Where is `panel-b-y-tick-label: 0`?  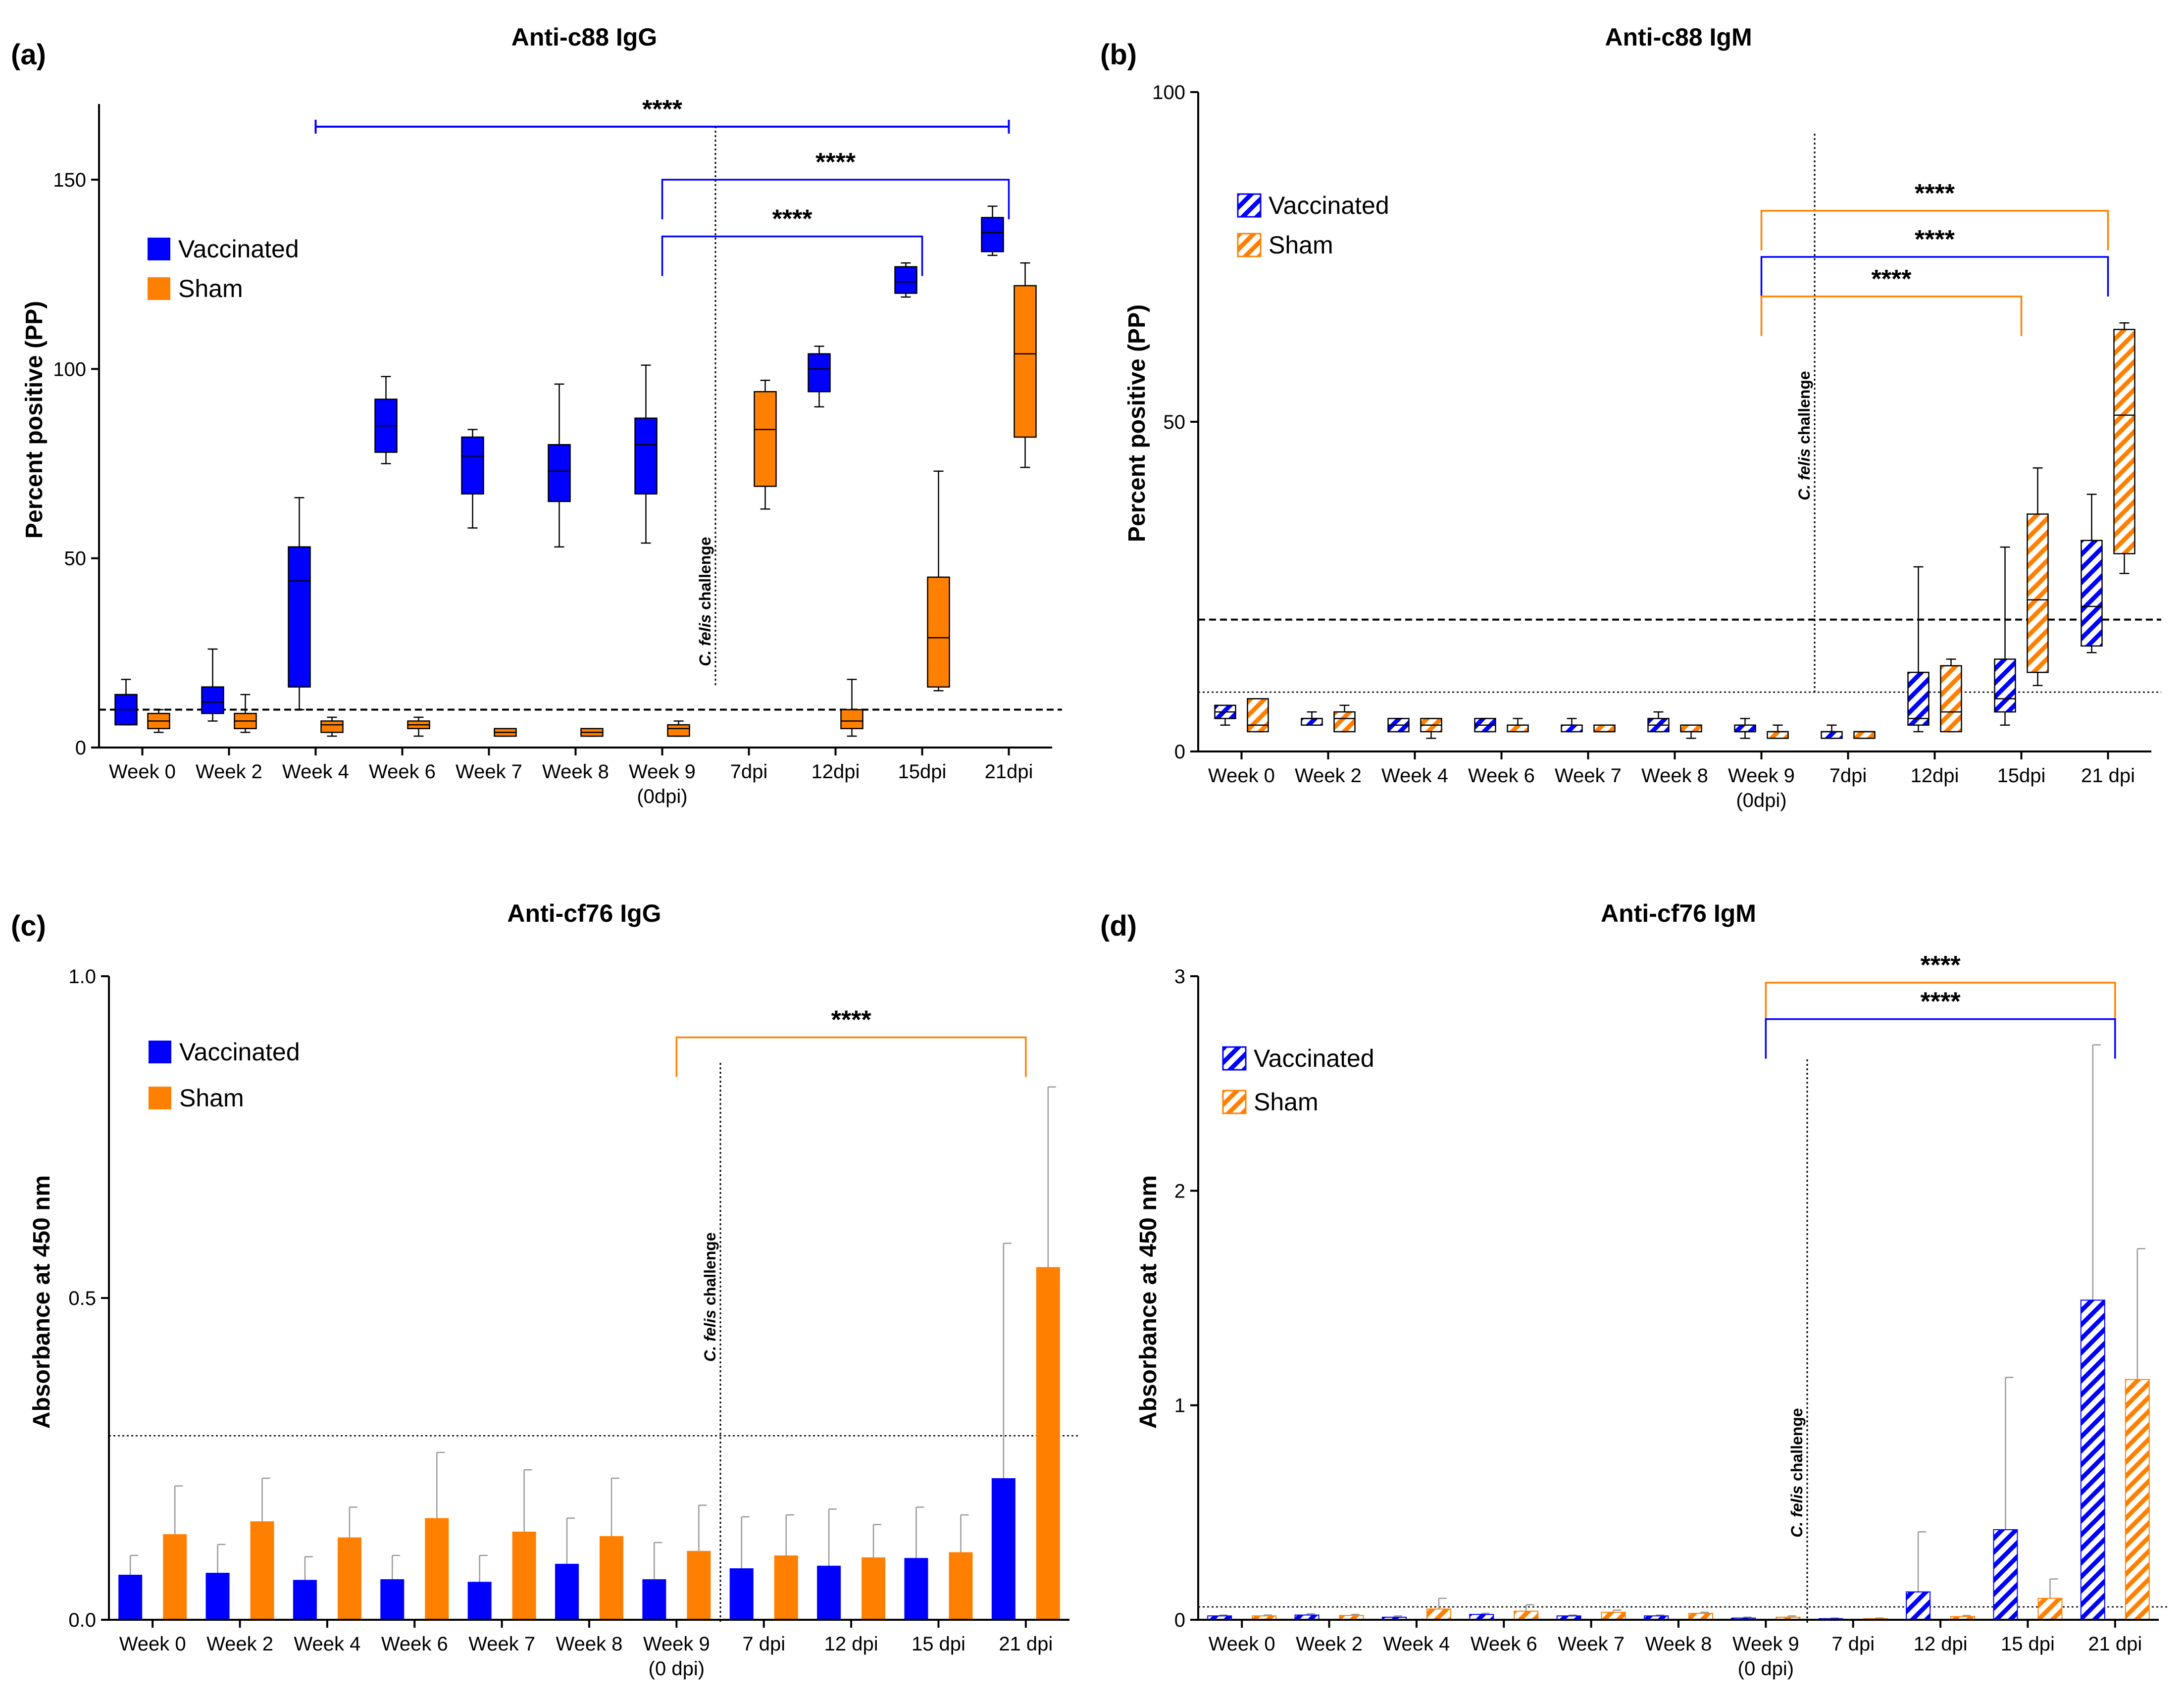
panel-b-y-tick-label: 0 is located at coordinates (1179, 752).